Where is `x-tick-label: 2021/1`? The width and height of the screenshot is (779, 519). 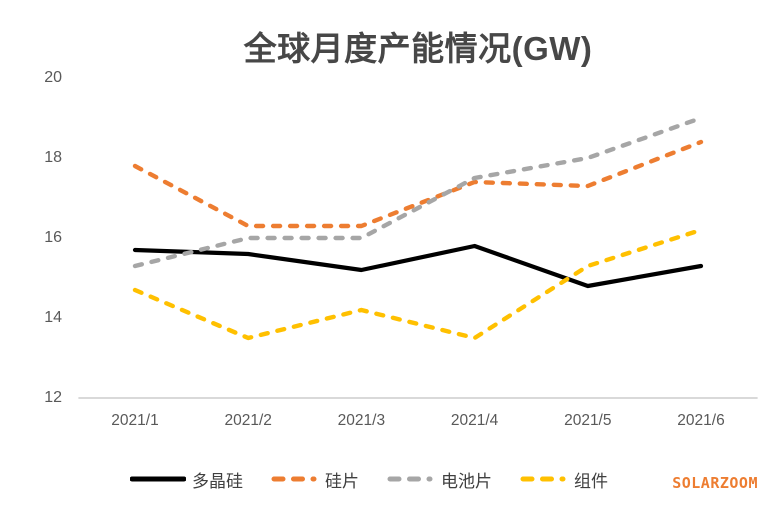
x-tick-label: 2021/1 is located at coordinates (135, 420).